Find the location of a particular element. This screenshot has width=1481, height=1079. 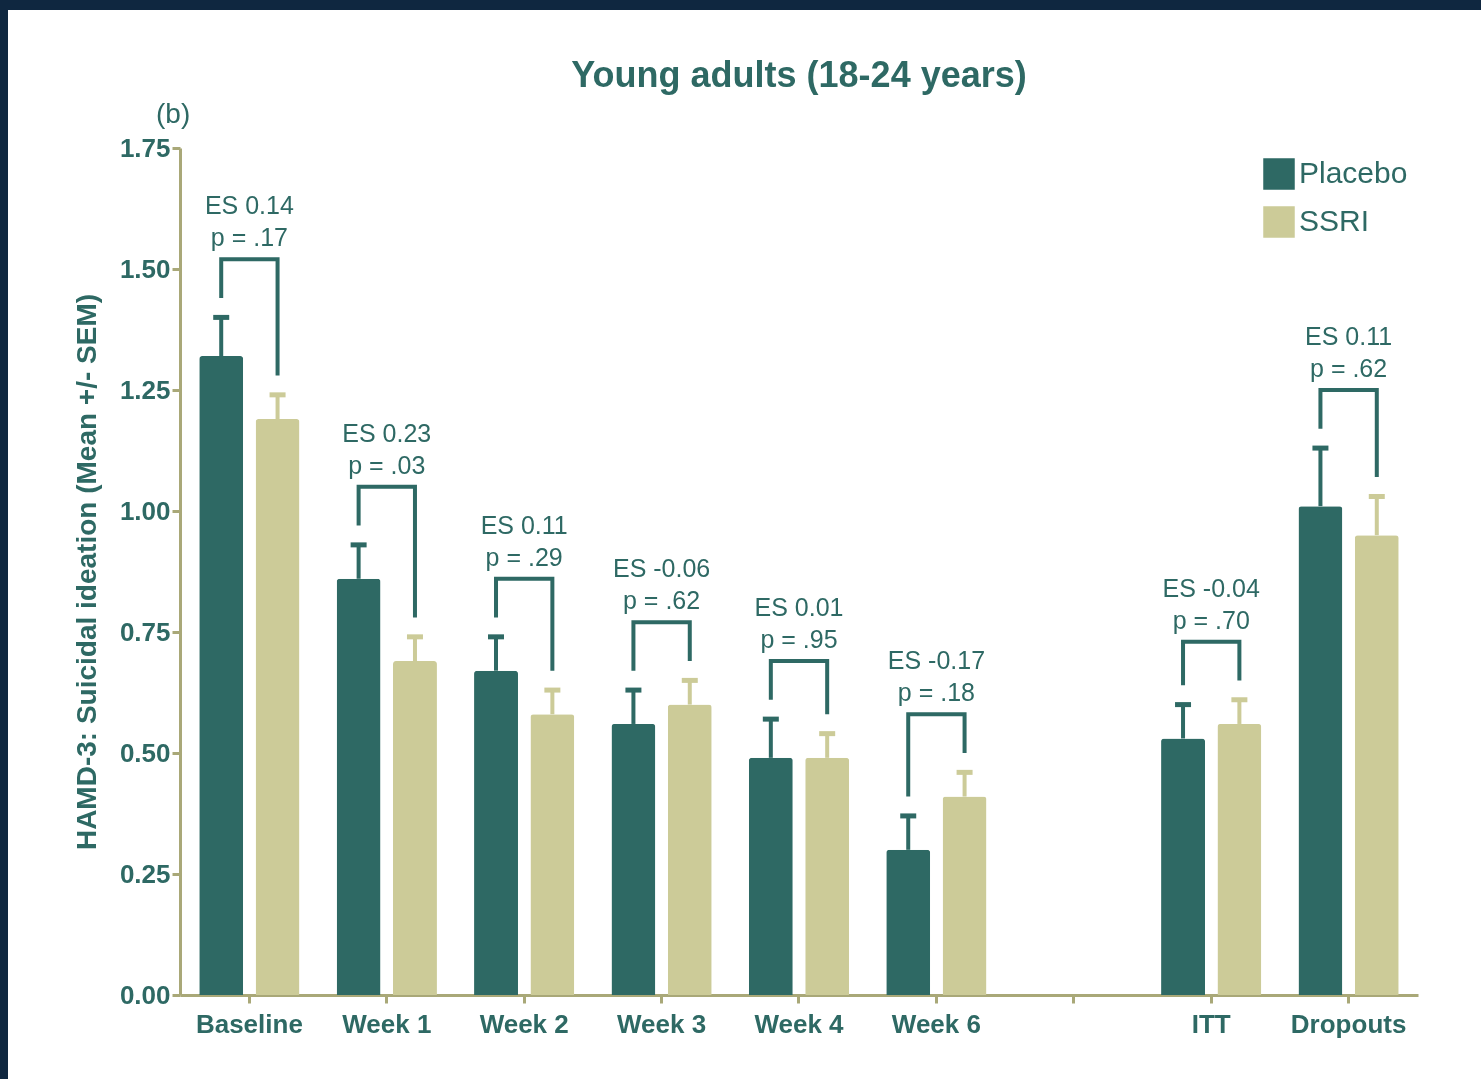

x-tick-label: Dropouts is located at coordinates (1348, 1023).